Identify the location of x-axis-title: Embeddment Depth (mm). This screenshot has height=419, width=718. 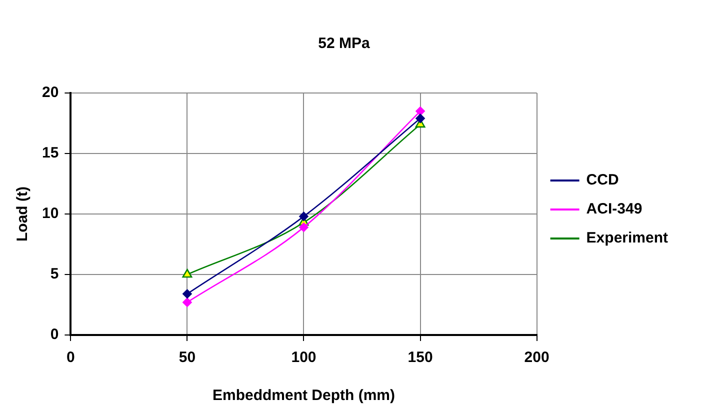
(304, 395).